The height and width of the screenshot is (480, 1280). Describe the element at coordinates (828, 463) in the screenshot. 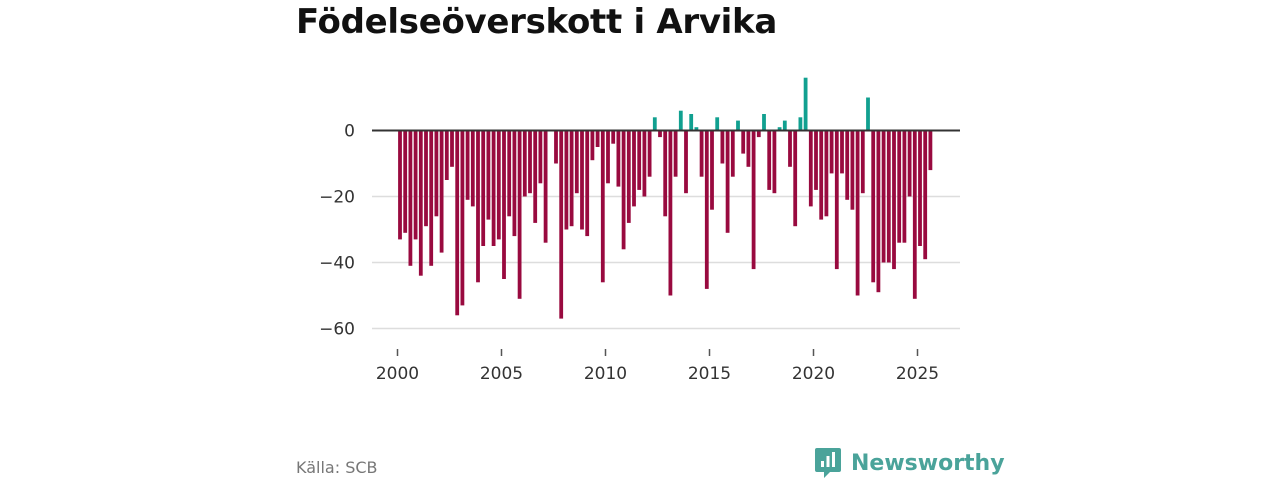

I see `newsworthy-logo-icon` at that location.